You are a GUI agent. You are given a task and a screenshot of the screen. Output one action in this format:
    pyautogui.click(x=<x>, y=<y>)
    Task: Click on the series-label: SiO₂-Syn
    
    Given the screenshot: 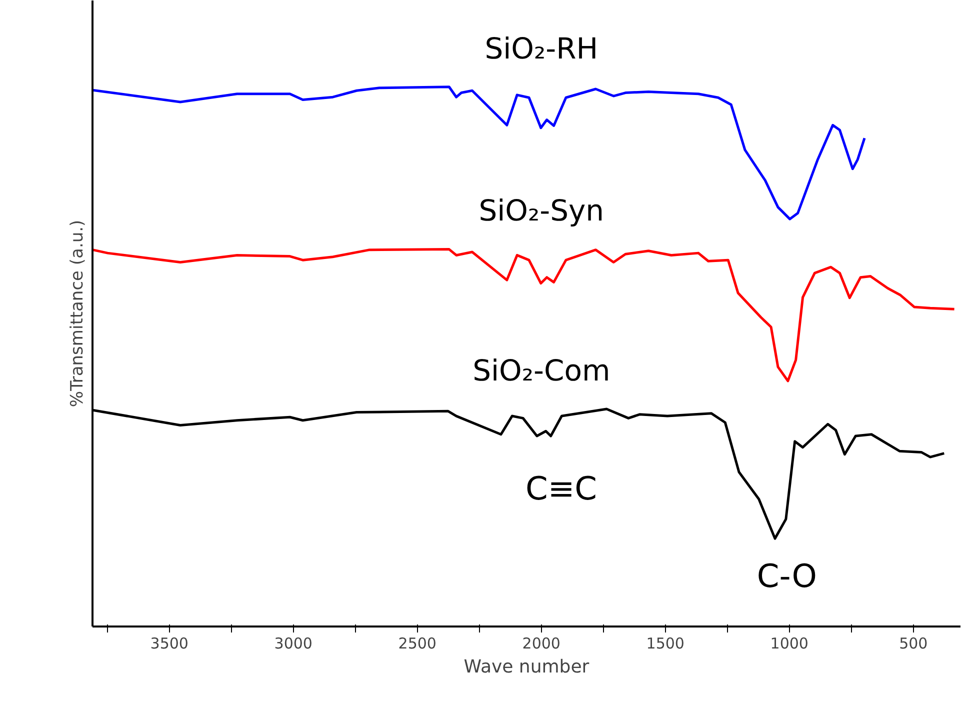 What is the action you would take?
    pyautogui.click(x=541, y=211)
    